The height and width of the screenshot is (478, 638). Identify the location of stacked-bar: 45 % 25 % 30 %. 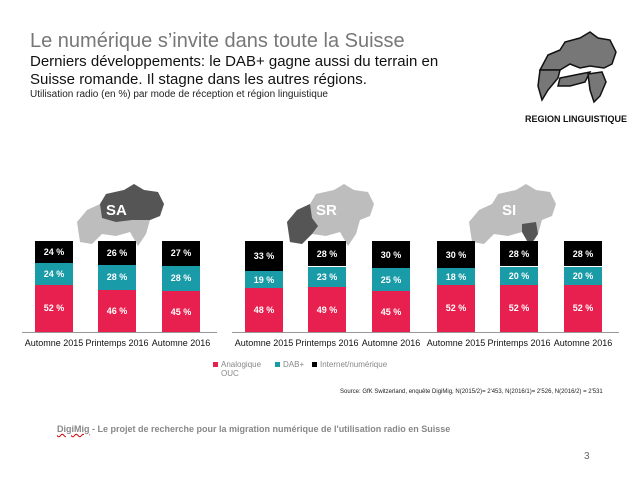
(391, 286).